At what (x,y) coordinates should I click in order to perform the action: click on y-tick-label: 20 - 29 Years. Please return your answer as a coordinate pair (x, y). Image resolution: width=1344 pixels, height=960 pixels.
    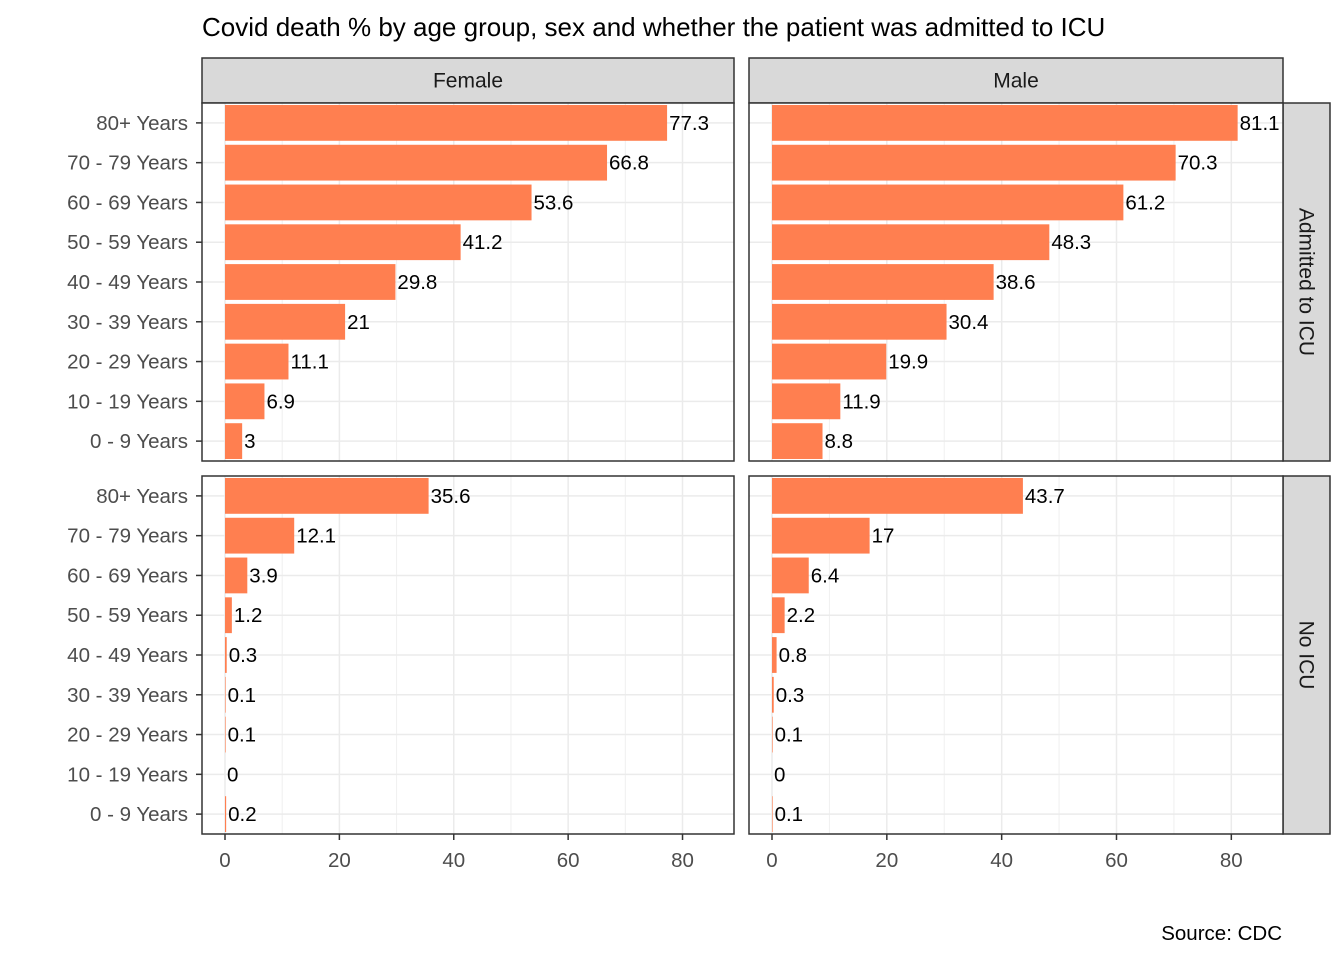
    Looking at the image, I should click on (127, 735).